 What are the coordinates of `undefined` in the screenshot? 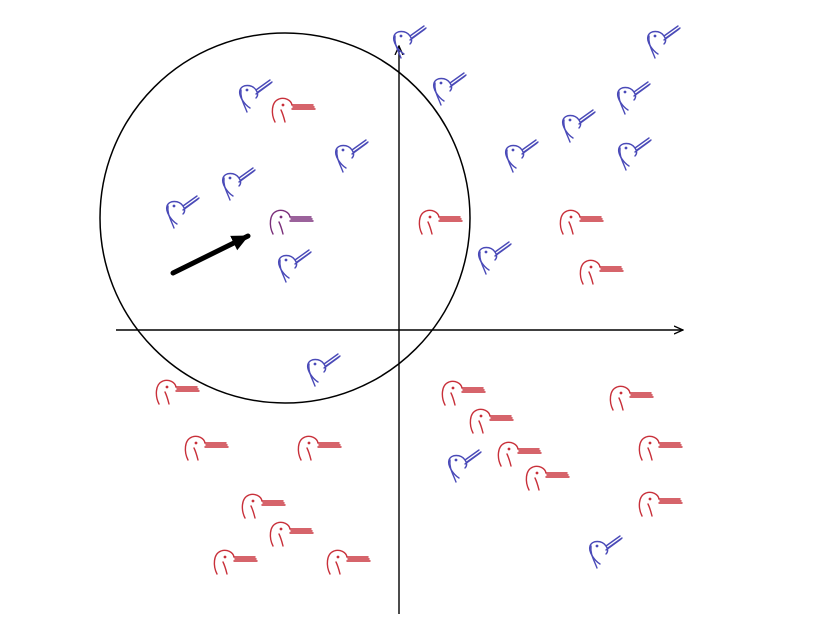 It's located at (291, 222).